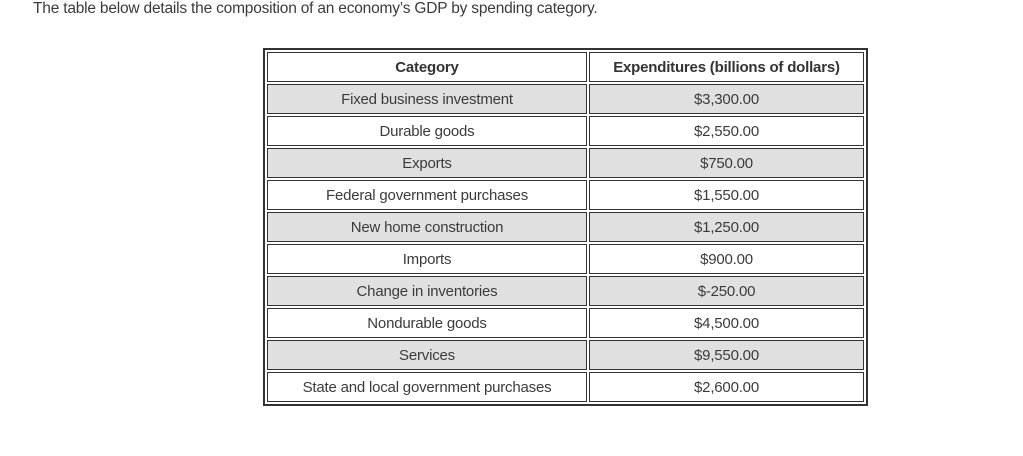 The image size is (1023, 456). Describe the element at coordinates (427, 99) in the screenshot. I see `category-cell: Fixed business investment` at that location.